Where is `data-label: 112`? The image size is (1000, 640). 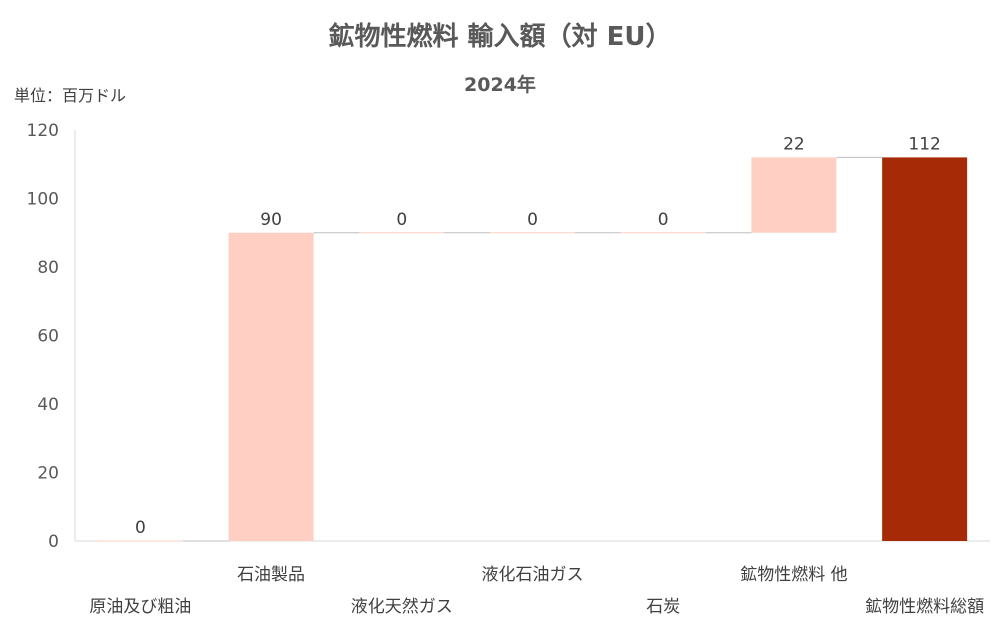 data-label: 112 is located at coordinates (924, 144).